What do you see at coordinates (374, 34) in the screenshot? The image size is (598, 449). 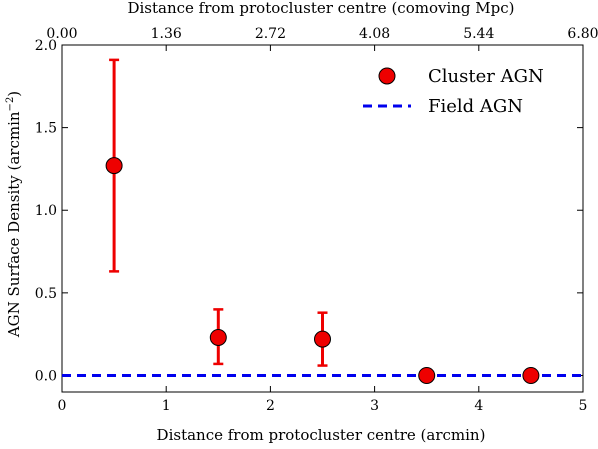 I see `top-x-tick-label: 4.08` at bounding box center [374, 34].